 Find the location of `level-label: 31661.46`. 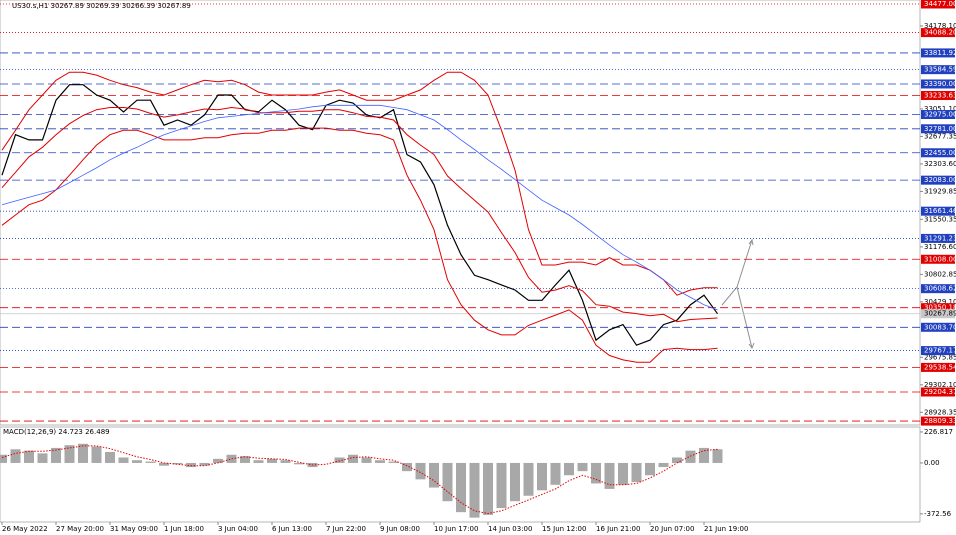

level-label: 31661.46 is located at coordinates (940, 211).